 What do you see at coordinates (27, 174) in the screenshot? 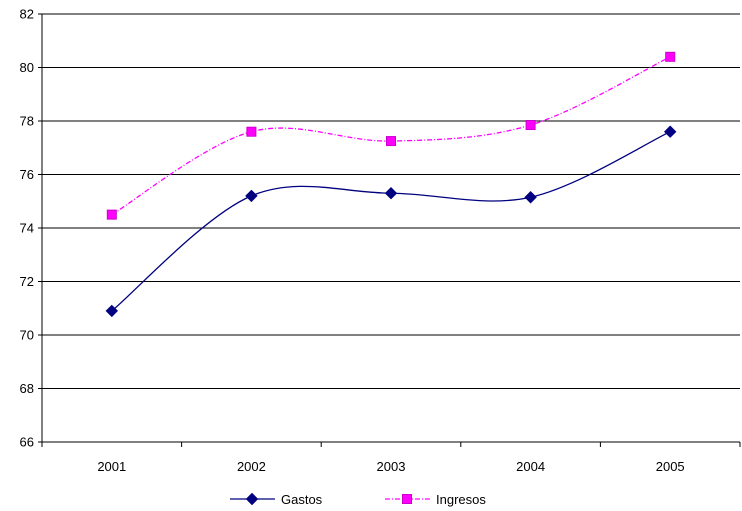
I see `y-tick-label: 76` at bounding box center [27, 174].